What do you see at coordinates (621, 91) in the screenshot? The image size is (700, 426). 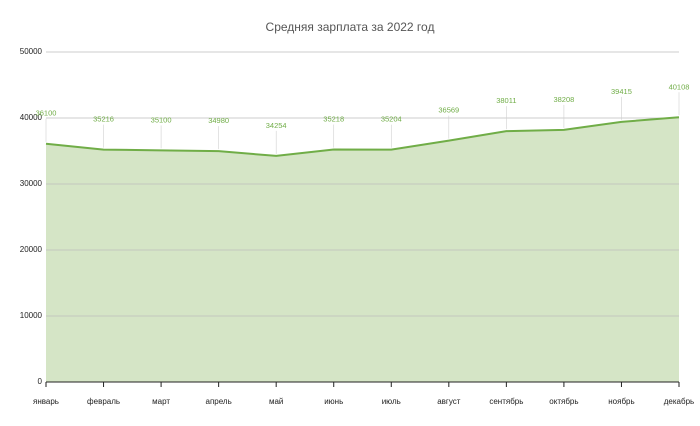 I see `value-label: 39415` at bounding box center [621, 91].